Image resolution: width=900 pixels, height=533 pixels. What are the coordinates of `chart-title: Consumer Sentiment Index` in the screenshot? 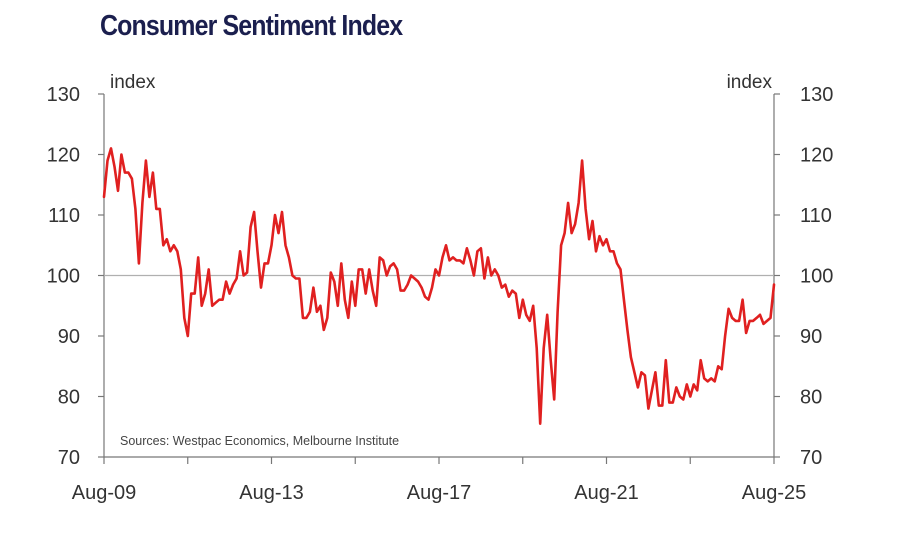 It's located at (251, 26).